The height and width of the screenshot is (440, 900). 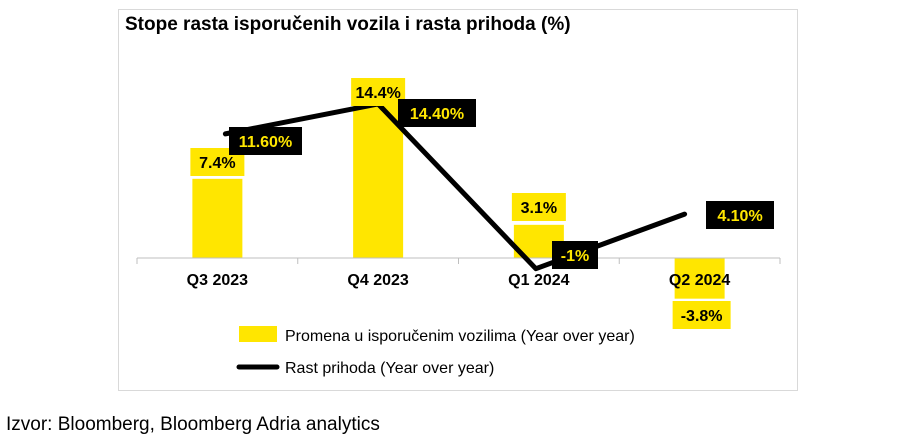 What do you see at coordinates (258, 334) in the screenshot?
I see `legend-bar-swatch` at bounding box center [258, 334].